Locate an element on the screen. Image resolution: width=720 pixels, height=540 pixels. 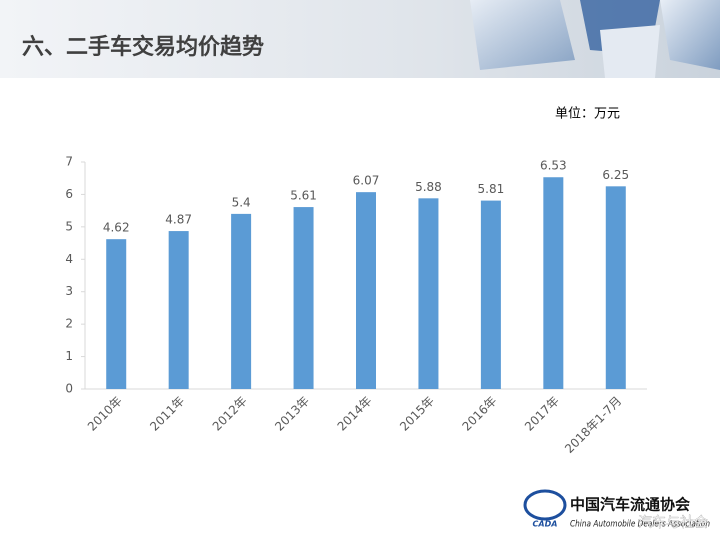
logo-abbr: CADA is located at coordinates (545, 524).